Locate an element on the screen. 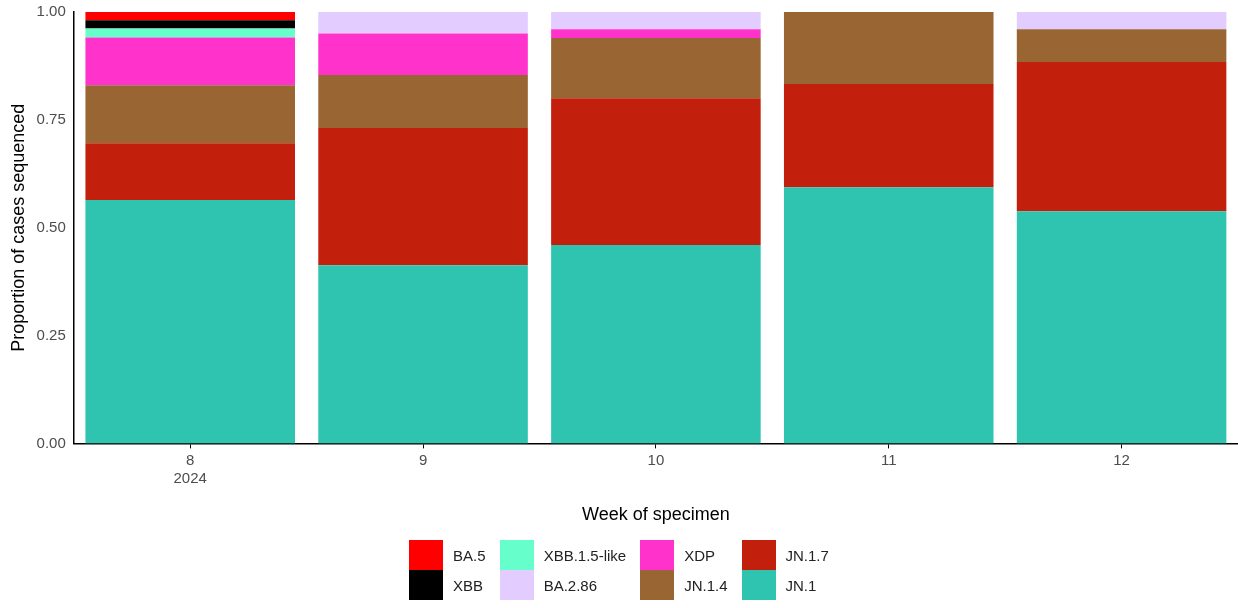 Image resolution: width=1238 pixels, height=608 pixels. x-tick-label: 9 is located at coordinates (423, 459).